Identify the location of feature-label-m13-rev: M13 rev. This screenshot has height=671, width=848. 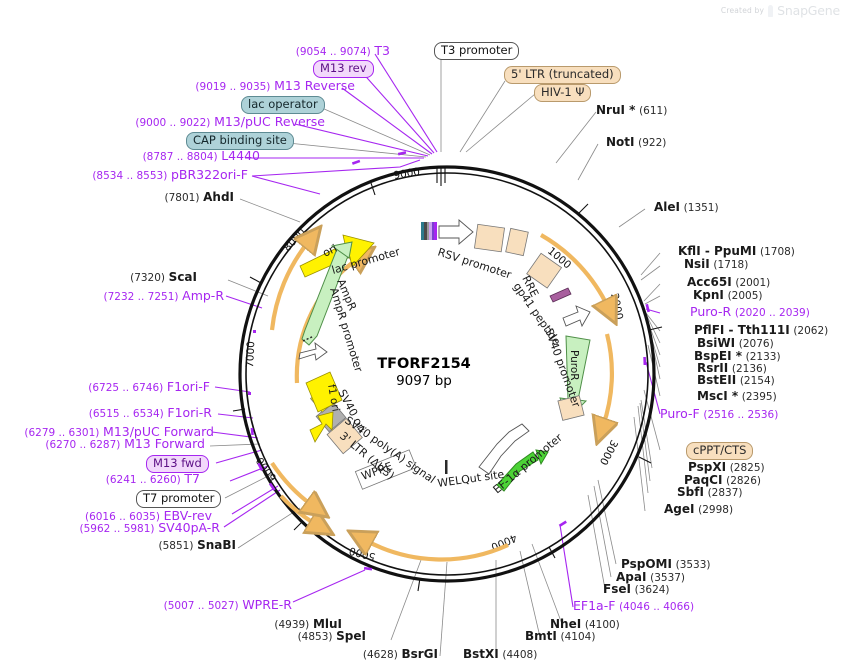
(343, 69).